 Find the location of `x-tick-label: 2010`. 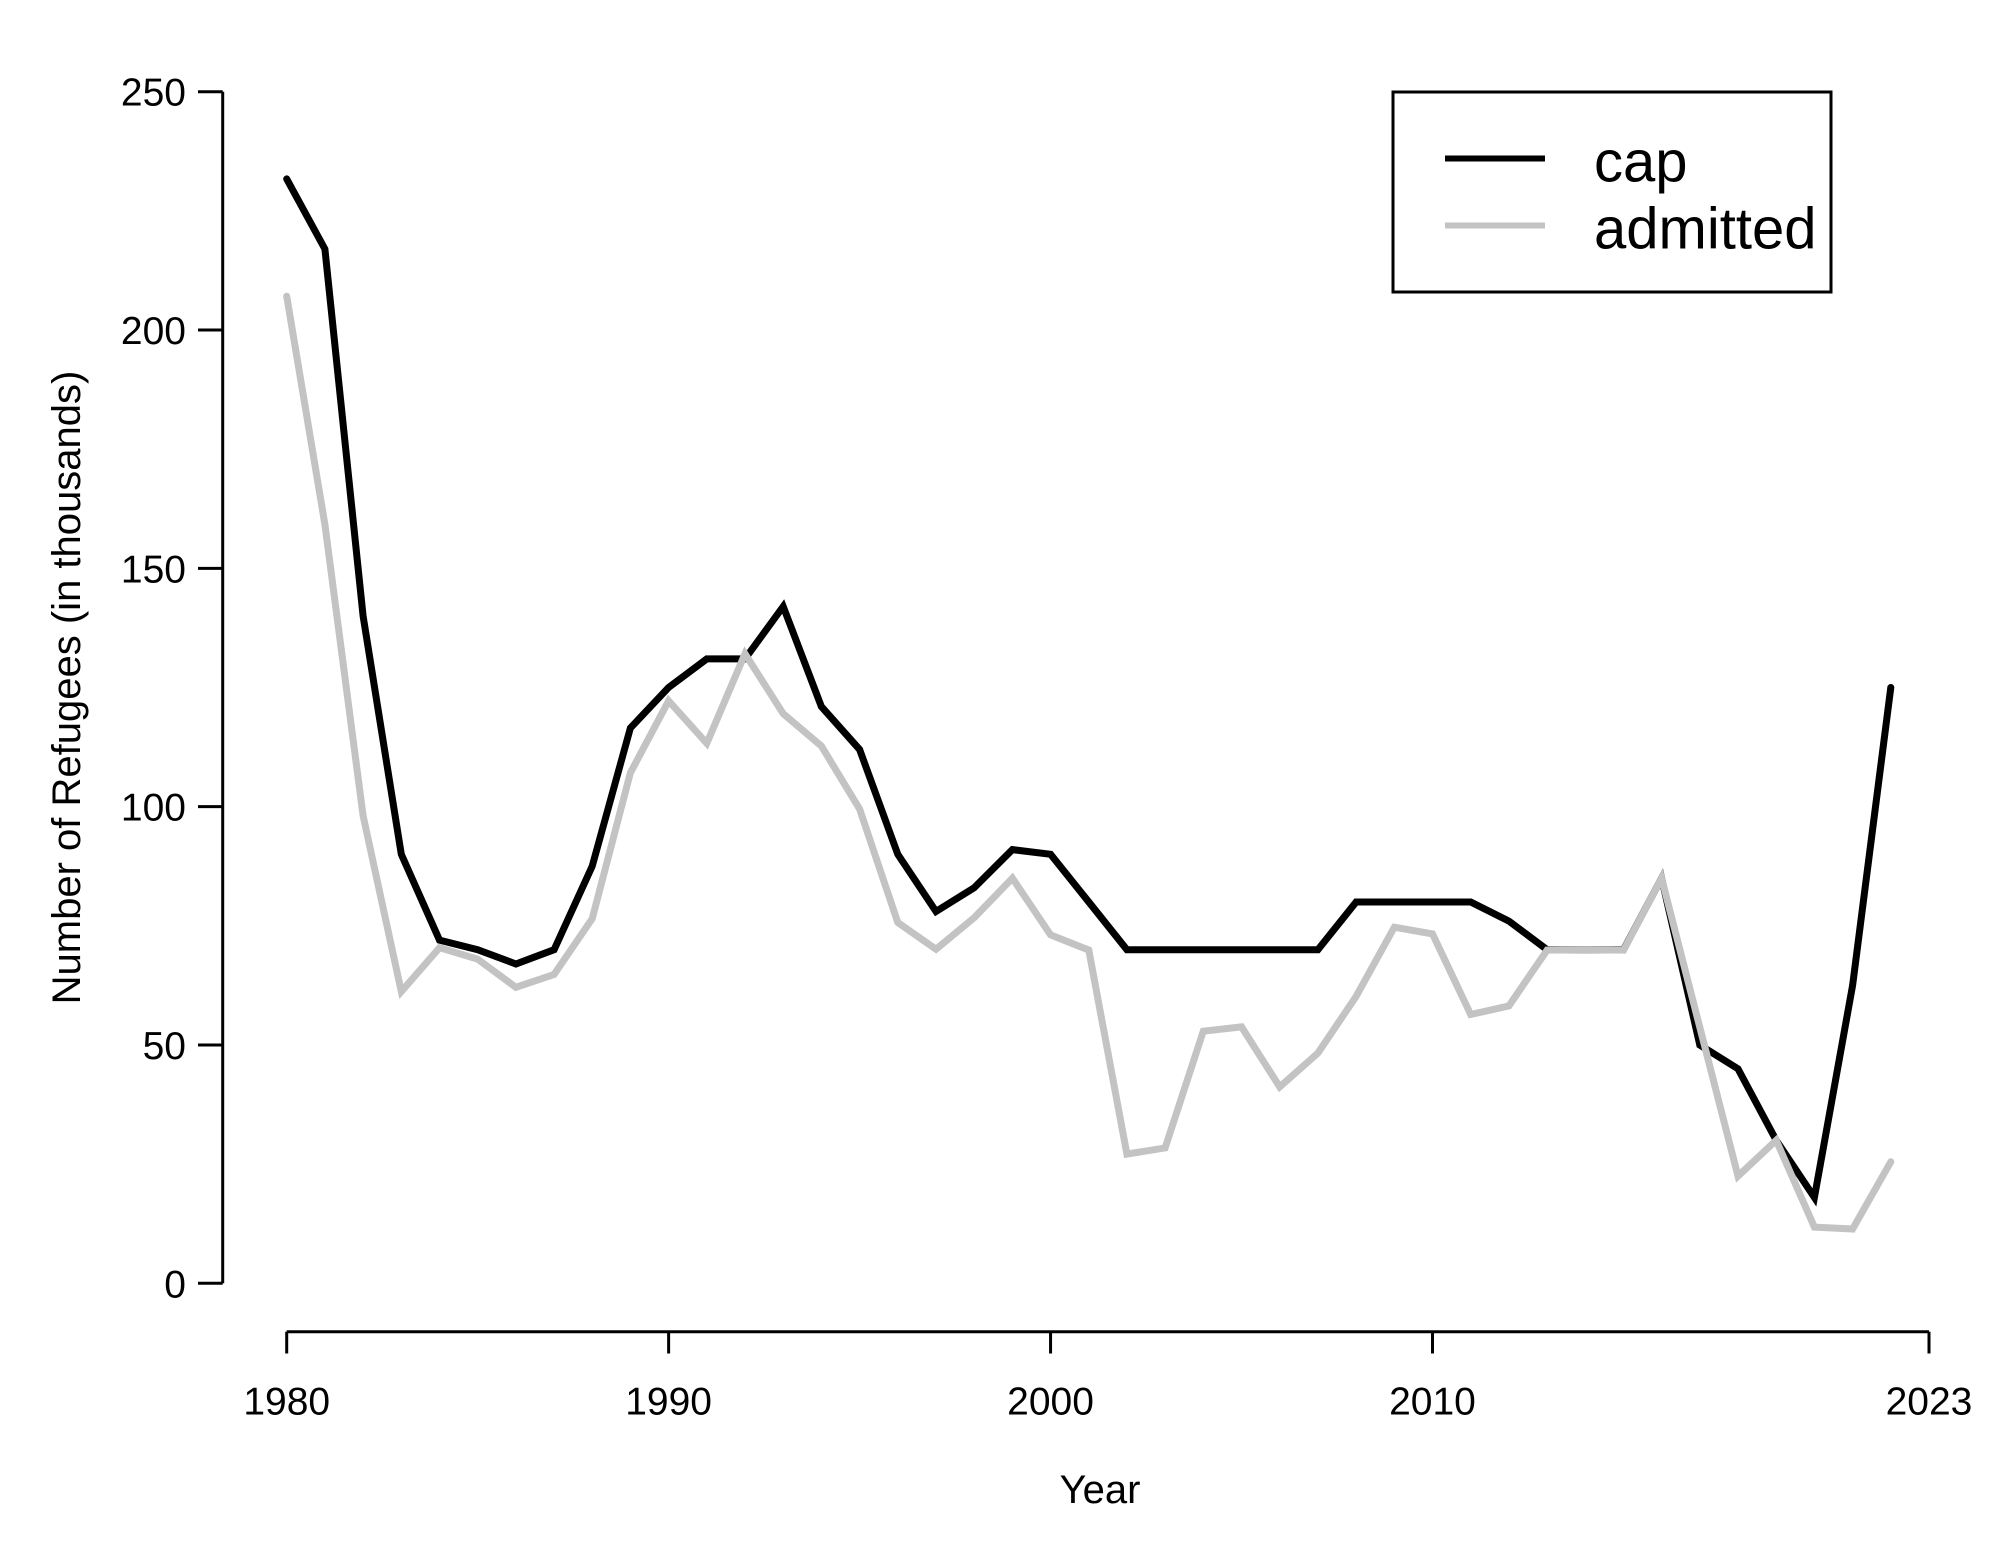

x-tick-label: 2010 is located at coordinates (1432, 1402).